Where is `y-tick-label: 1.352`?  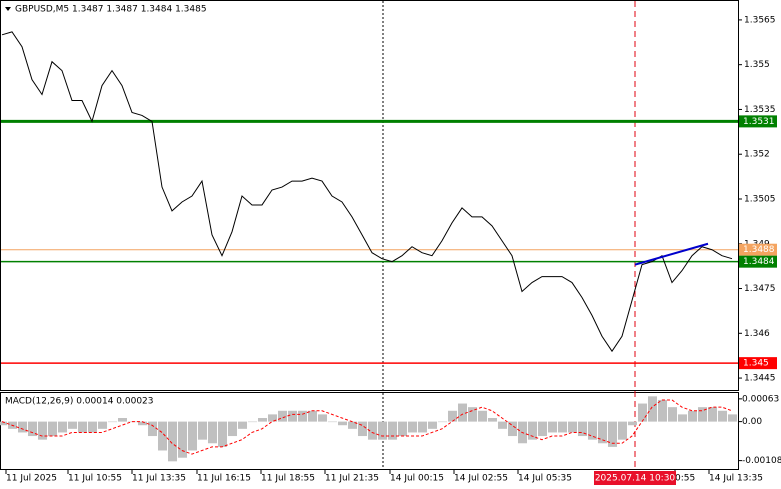
y-tick-label: 1.352 is located at coordinates (757, 155).